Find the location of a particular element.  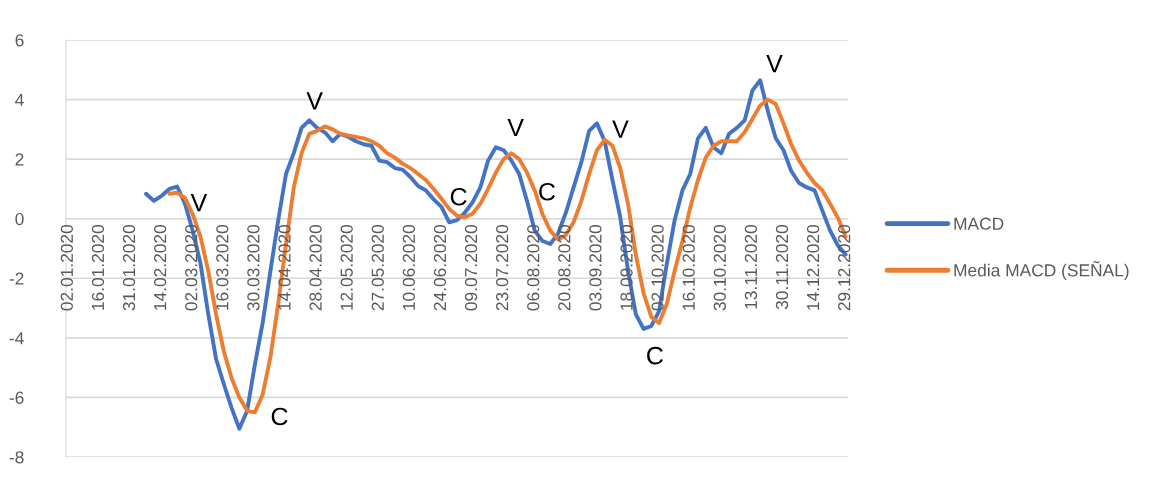

x-tick-label: 03.09.2020 is located at coordinates (595, 267).